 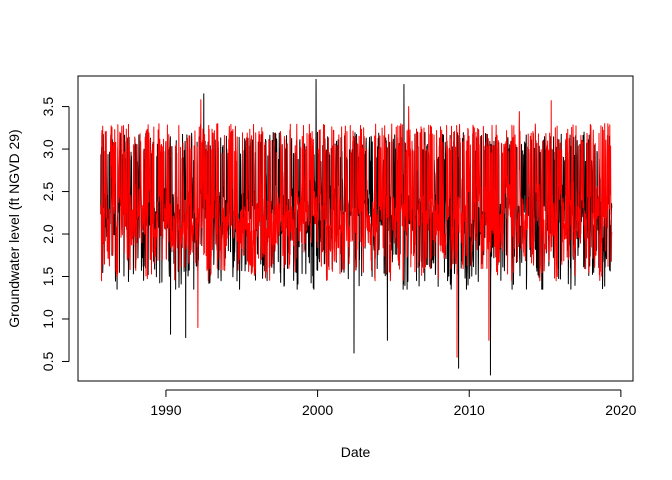 I want to click on y-axis-title: Groundwater level (ft NGVD 29), so click(x=14, y=228).